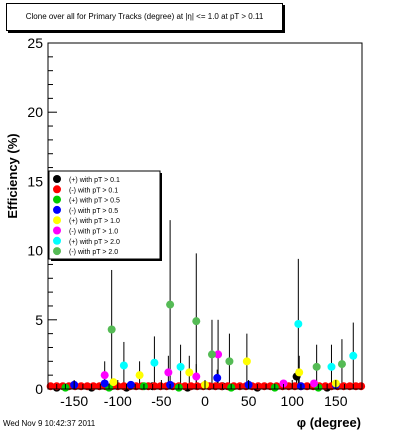  What do you see at coordinates (74, 401) in the screenshot?
I see `x-tick-label: -150` at bounding box center [74, 401].